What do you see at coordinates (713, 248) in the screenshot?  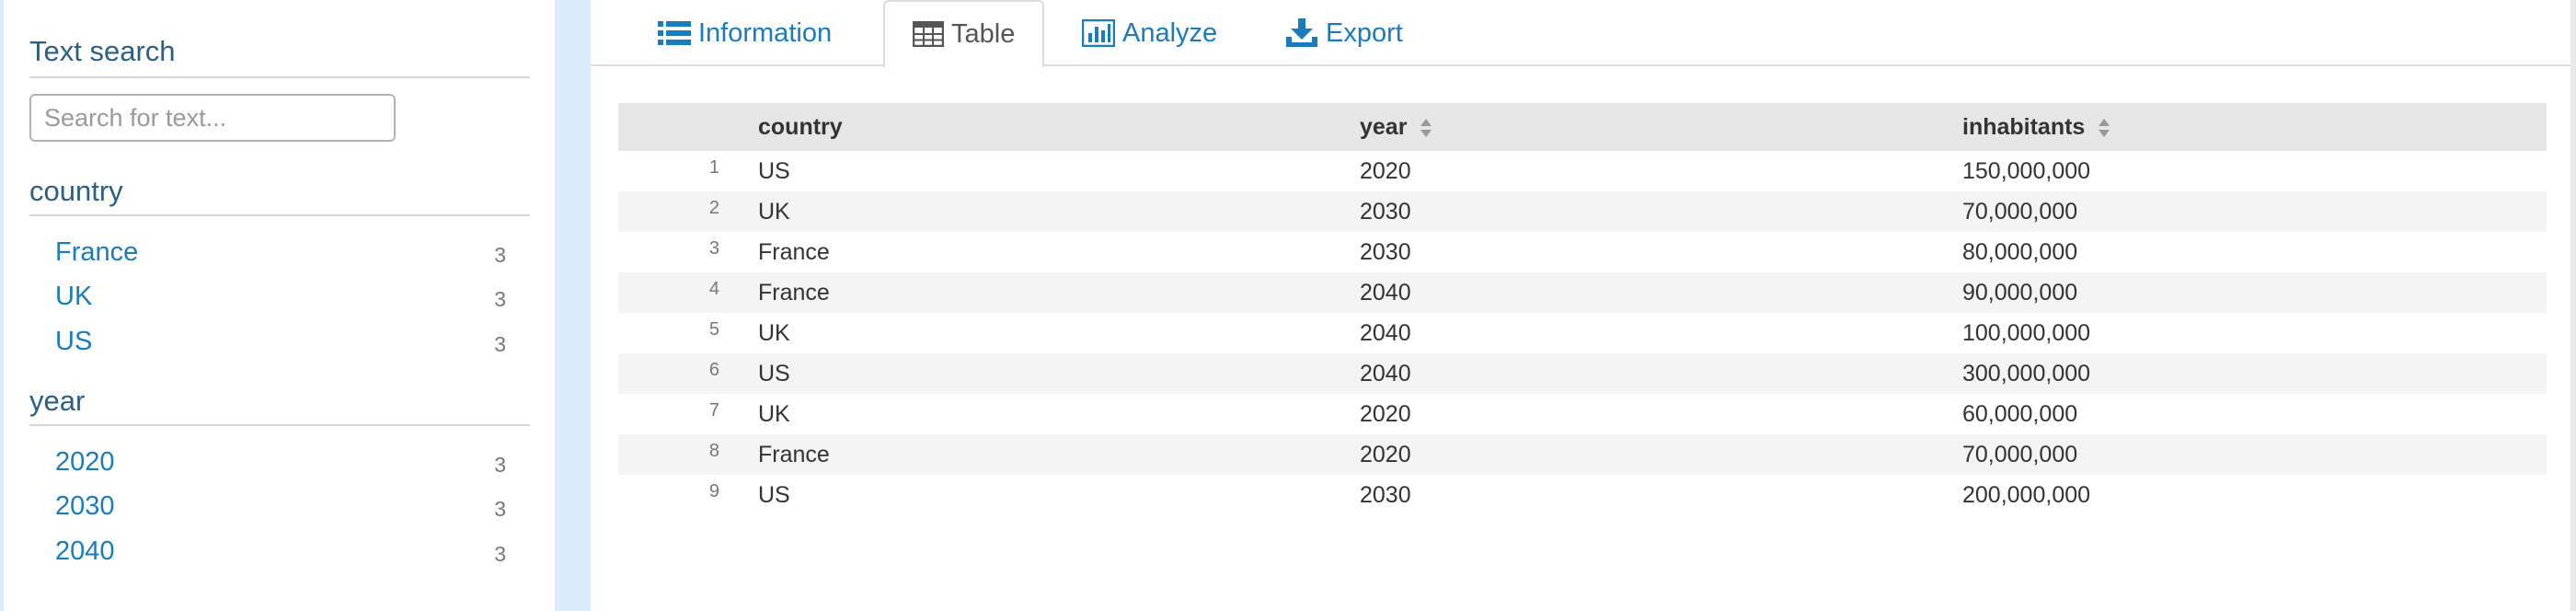 I see `row-index-value: 3` at bounding box center [713, 248].